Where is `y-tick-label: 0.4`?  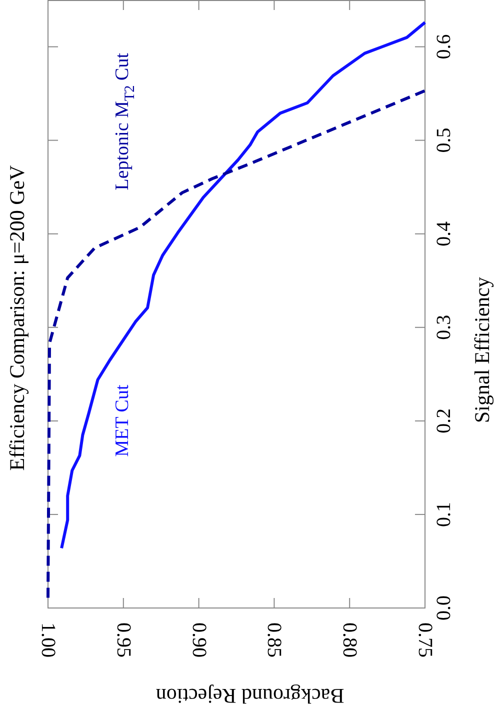
y-tick-label: 0.4 is located at coordinates (444, 233).